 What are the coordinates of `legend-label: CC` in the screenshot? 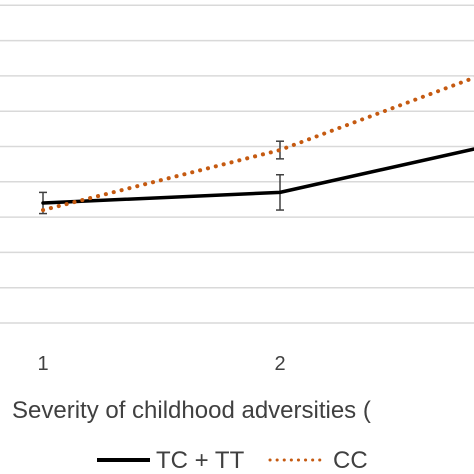 It's located at (350, 460).